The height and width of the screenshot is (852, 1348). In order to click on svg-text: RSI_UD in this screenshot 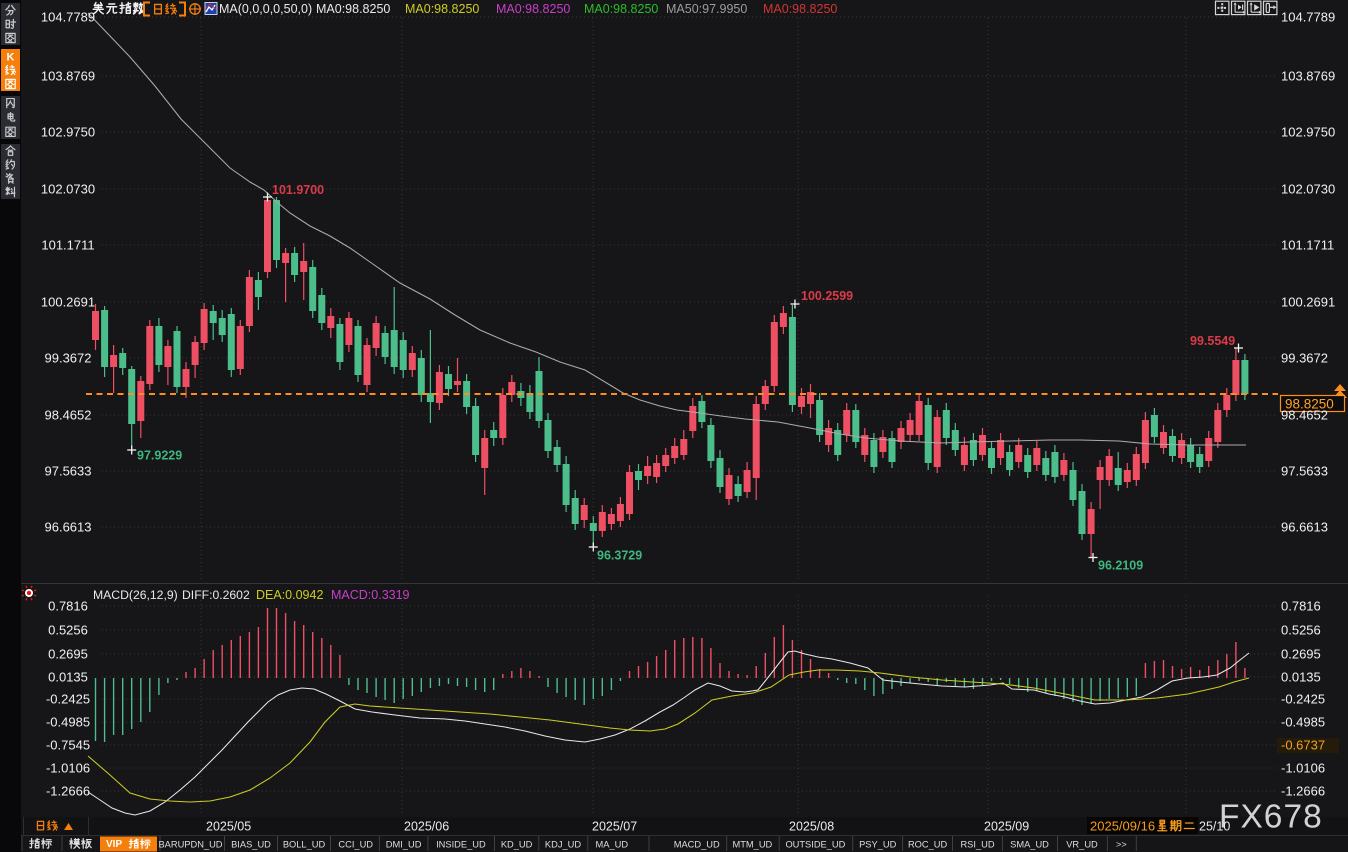, I will do `click(977, 845)`.